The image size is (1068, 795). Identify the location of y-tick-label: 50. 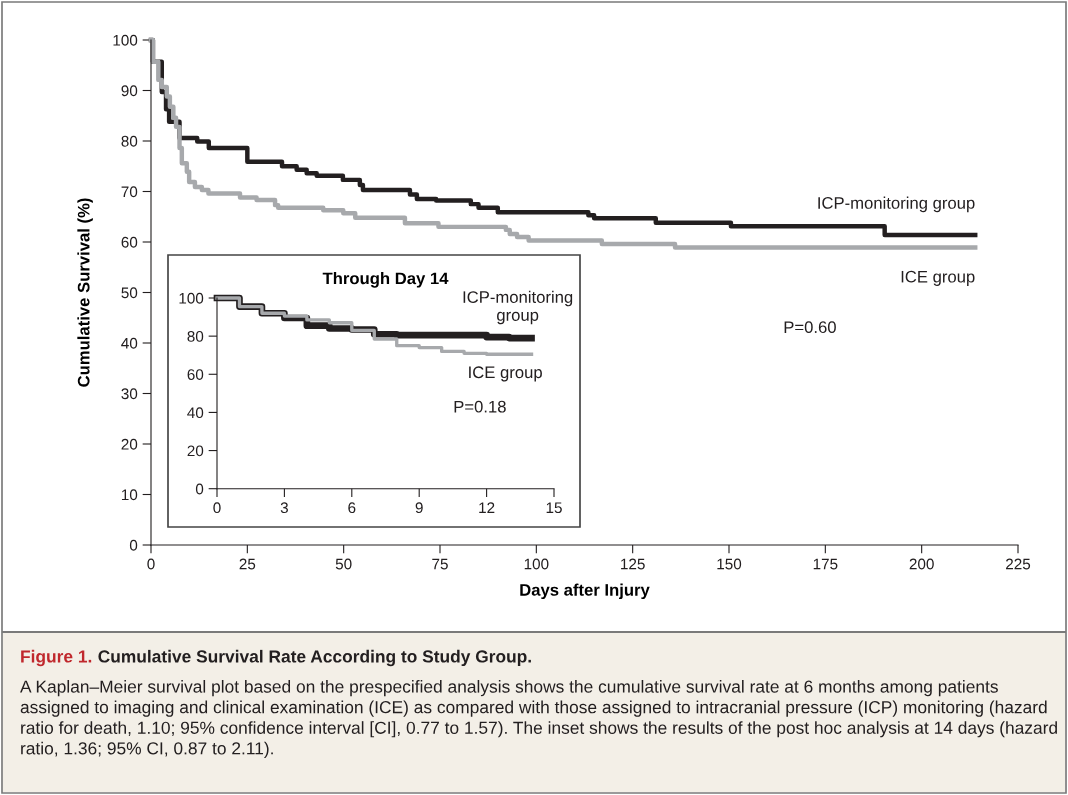
(129, 293).